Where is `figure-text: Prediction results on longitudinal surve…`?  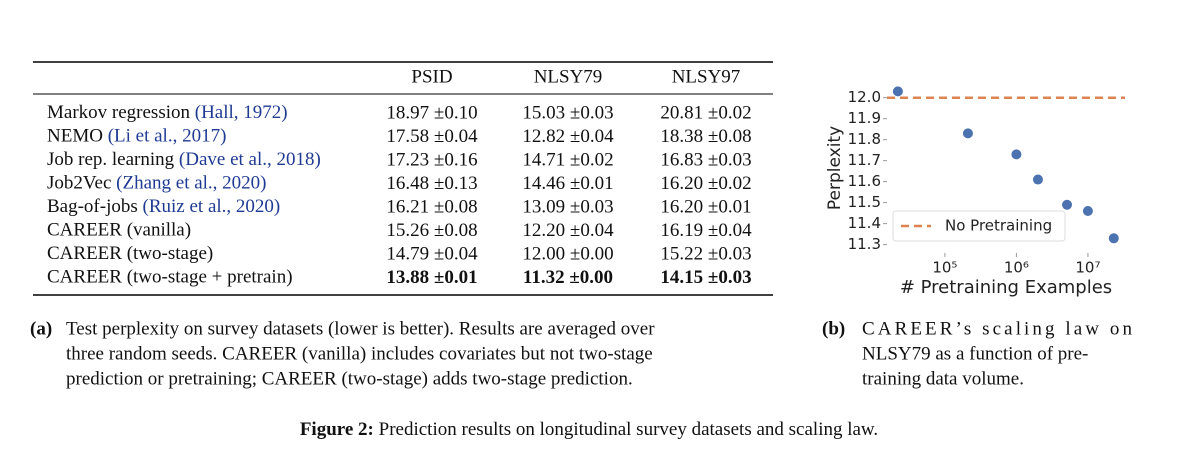 figure-text: Prediction results on longitudinal surve… is located at coordinates (629, 429).